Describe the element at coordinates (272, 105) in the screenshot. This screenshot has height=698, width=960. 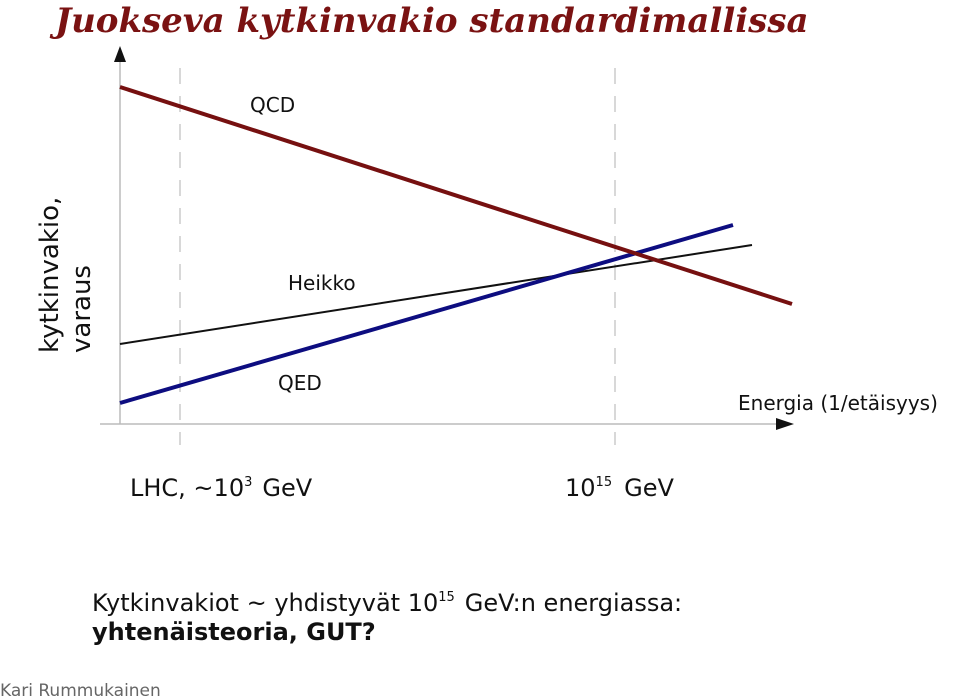
I see `qcd-label: QCD` at that location.